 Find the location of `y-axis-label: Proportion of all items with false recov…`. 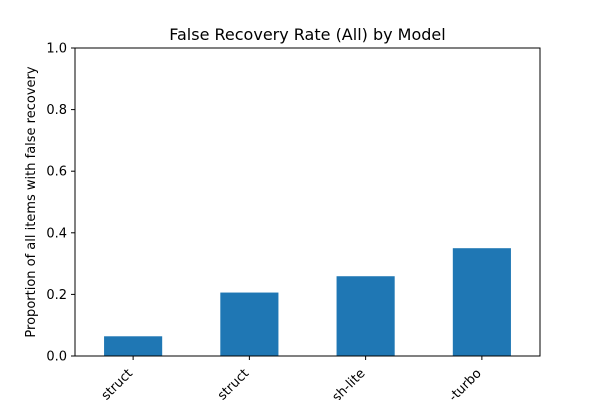

y-axis-label: Proportion of all items with false recov… is located at coordinates (31, 201).